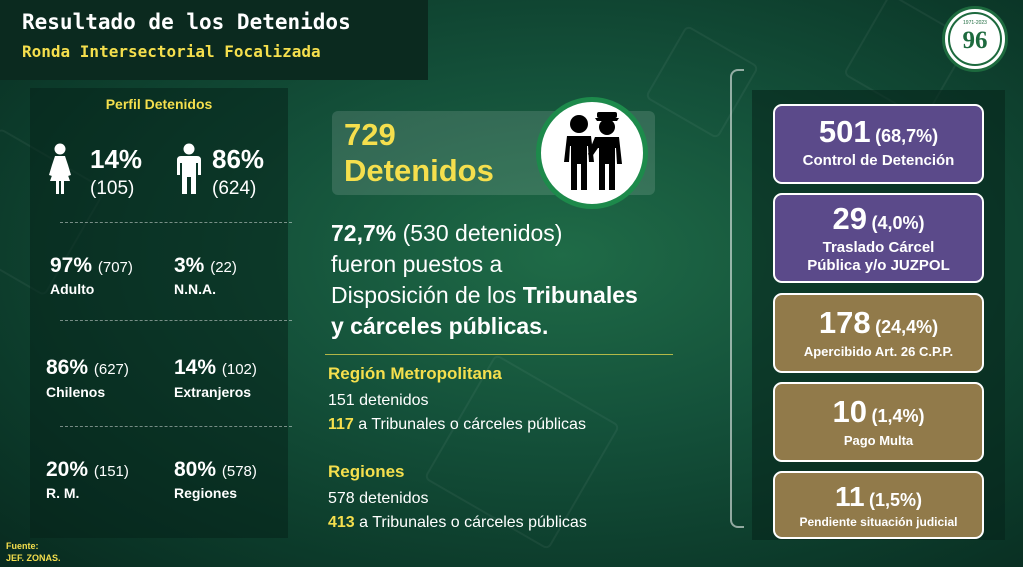  I want to click on page-title: Resultado de los Detenidos, so click(186, 22).